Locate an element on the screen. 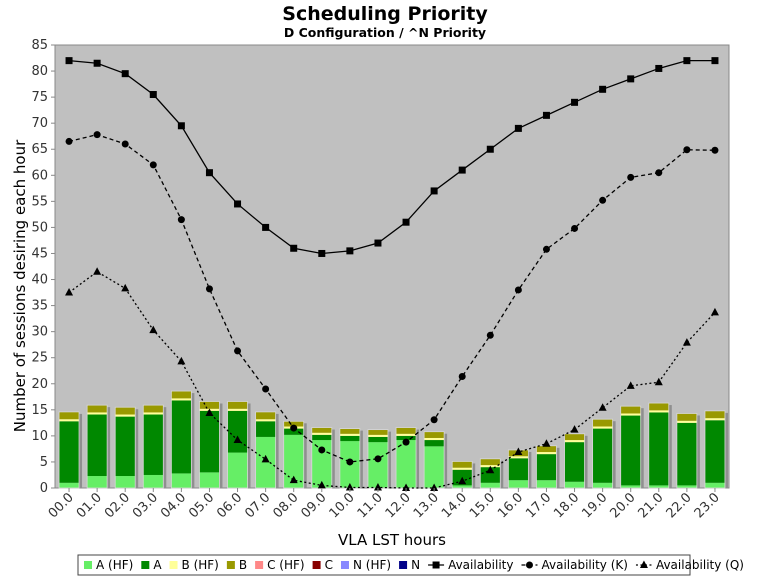  x-tick-label: 06.0 is located at coordinates (229, 505).